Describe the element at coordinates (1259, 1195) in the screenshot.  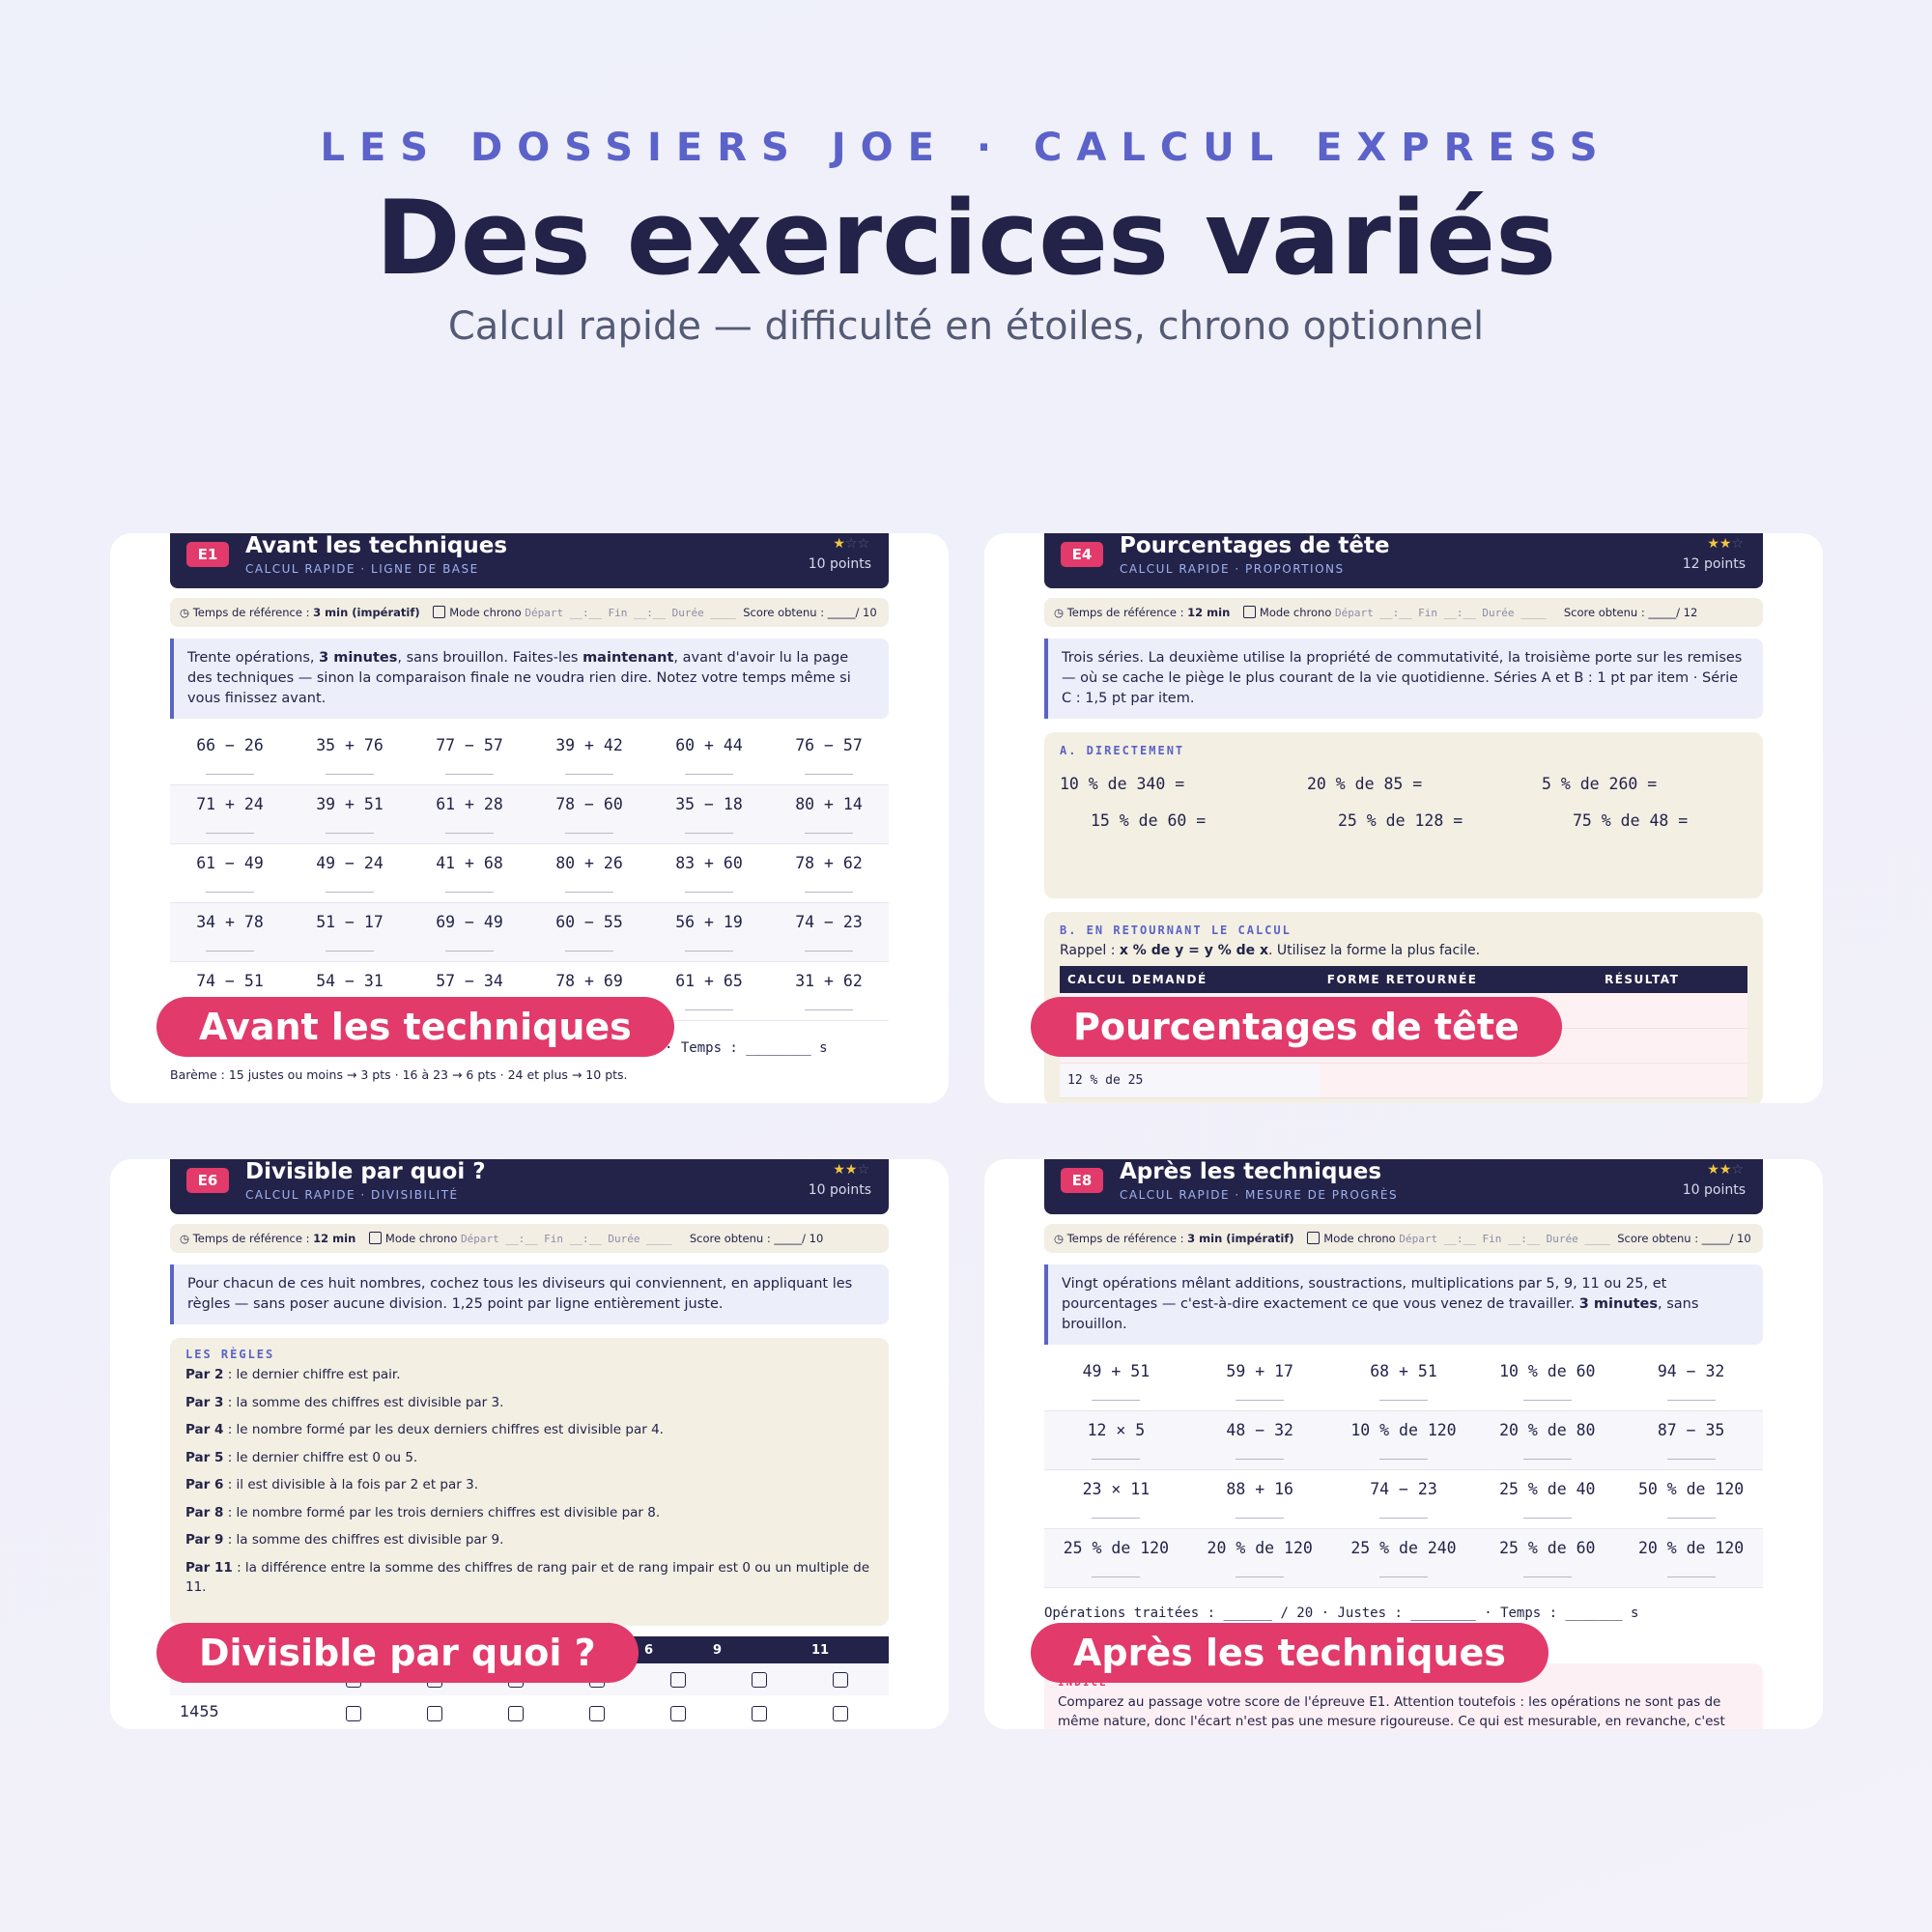
I see `exercise-category: CALCUL RAPIDE · MESURE DE PROGRÈS` at that location.